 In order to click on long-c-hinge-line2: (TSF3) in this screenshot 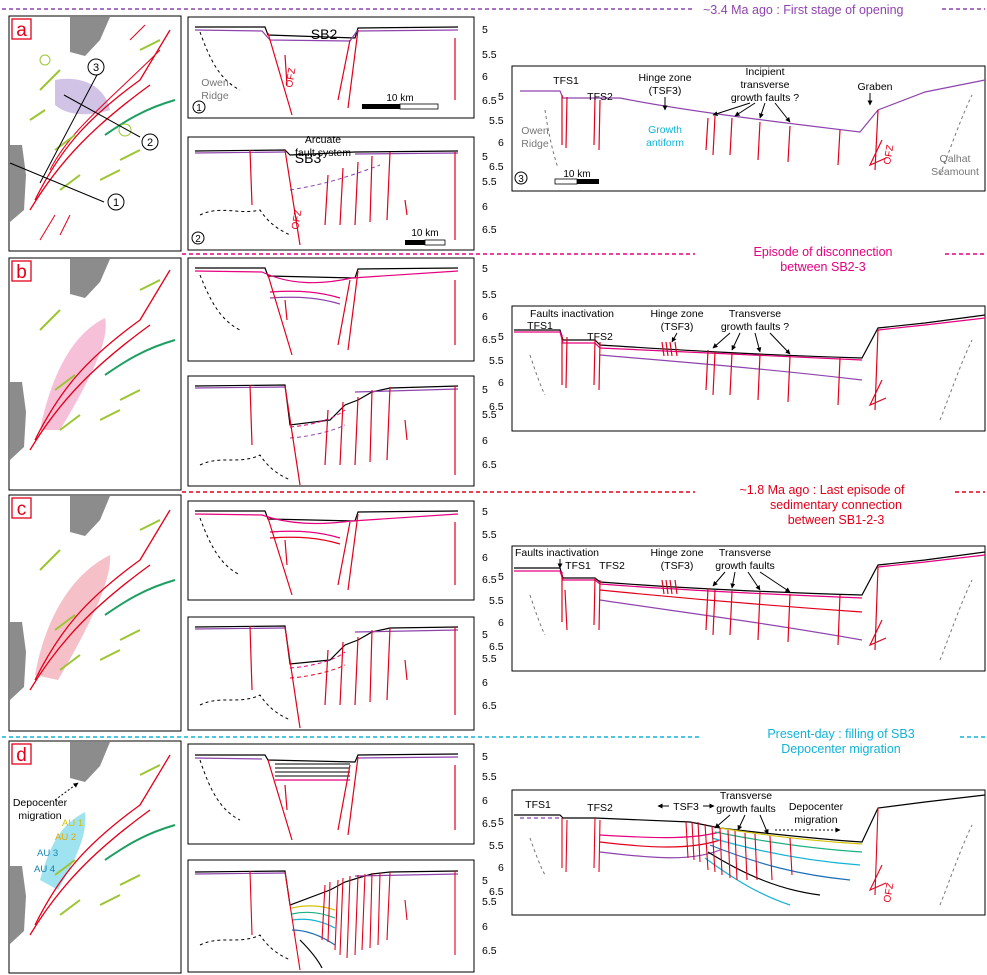, I will do `click(677, 566)`.